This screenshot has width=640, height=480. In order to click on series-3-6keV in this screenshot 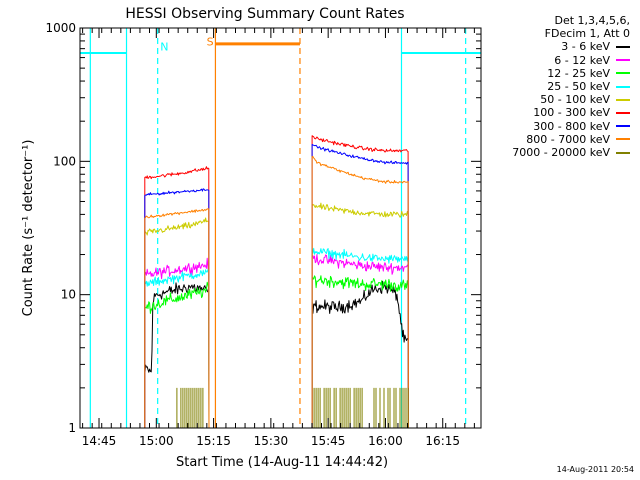, I will do `click(276, 354)`.